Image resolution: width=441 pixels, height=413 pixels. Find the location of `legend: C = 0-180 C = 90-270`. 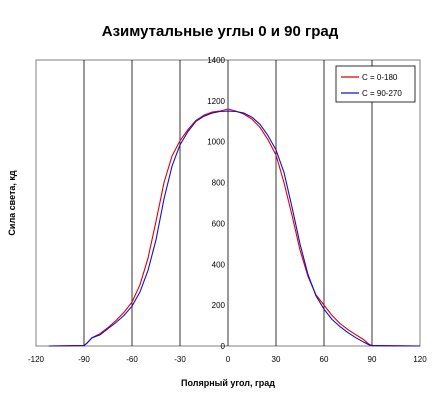

legend: C = 0-180 C = 90-270 is located at coordinates (375, 84).